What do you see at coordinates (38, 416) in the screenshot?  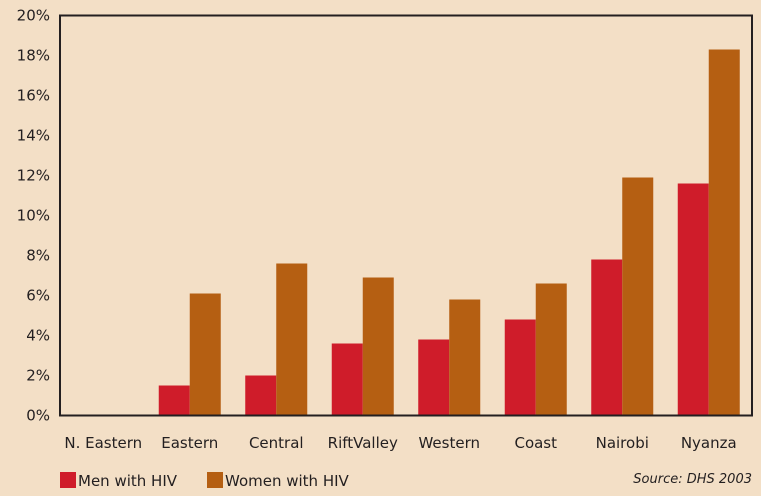 I see `y-tick-label: 0%` at bounding box center [38, 416].